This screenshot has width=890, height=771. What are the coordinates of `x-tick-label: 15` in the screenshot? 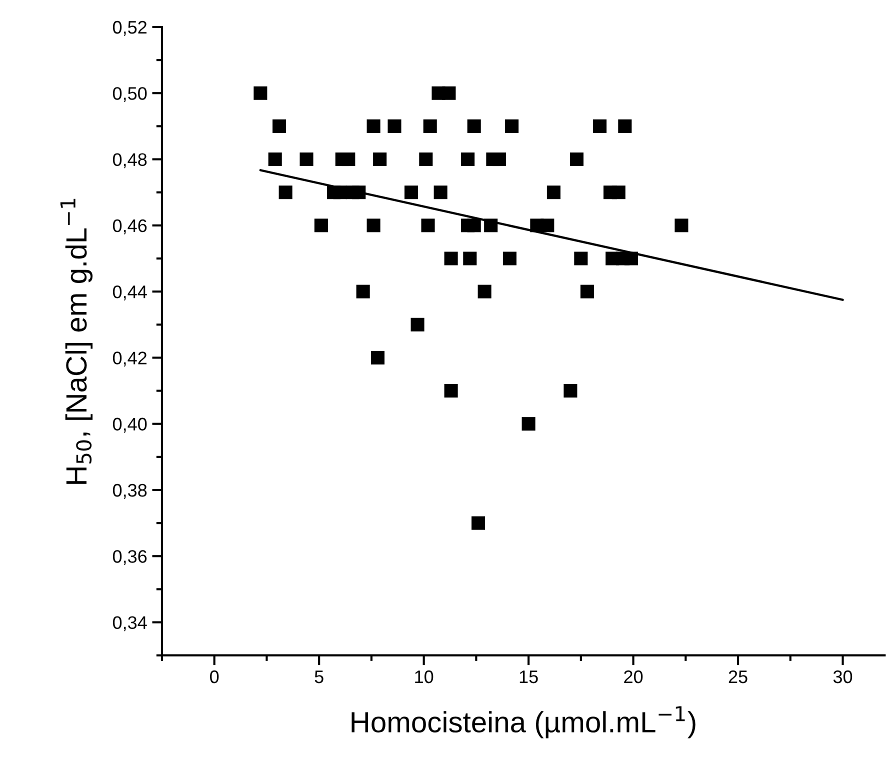 It's located at (529, 677).